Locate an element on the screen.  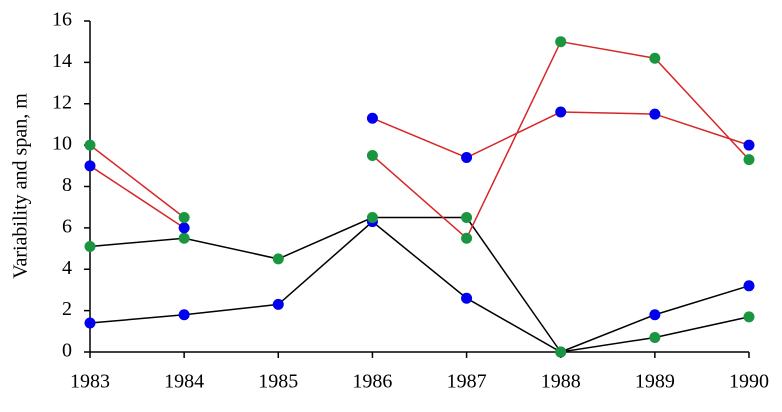
x-tick-label: 1990 is located at coordinates (749, 382).